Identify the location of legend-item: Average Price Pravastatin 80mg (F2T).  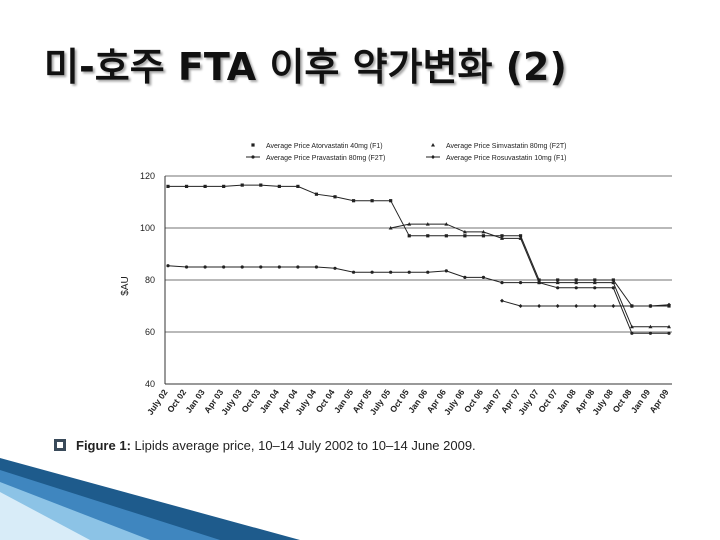
(315, 158).